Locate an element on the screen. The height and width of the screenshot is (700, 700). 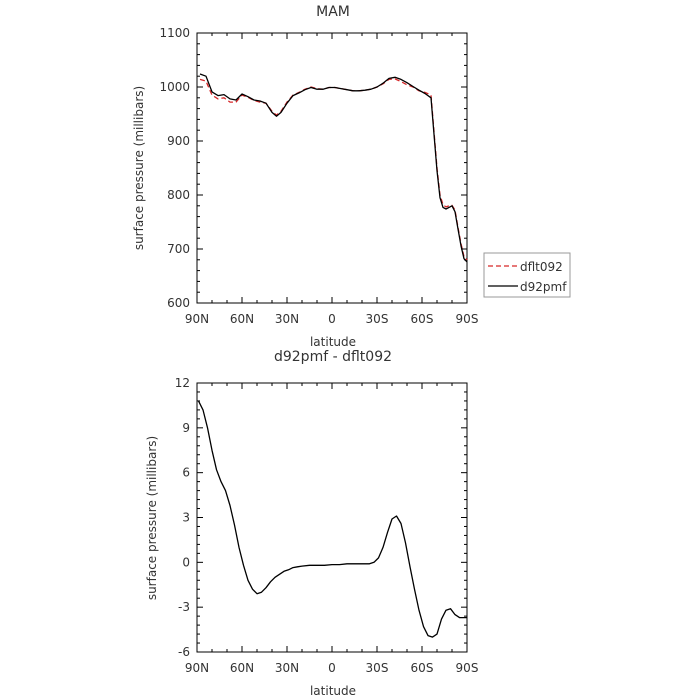
top-chart-y-axis-label: surface pressure (millibars) is located at coordinates (139, 168).